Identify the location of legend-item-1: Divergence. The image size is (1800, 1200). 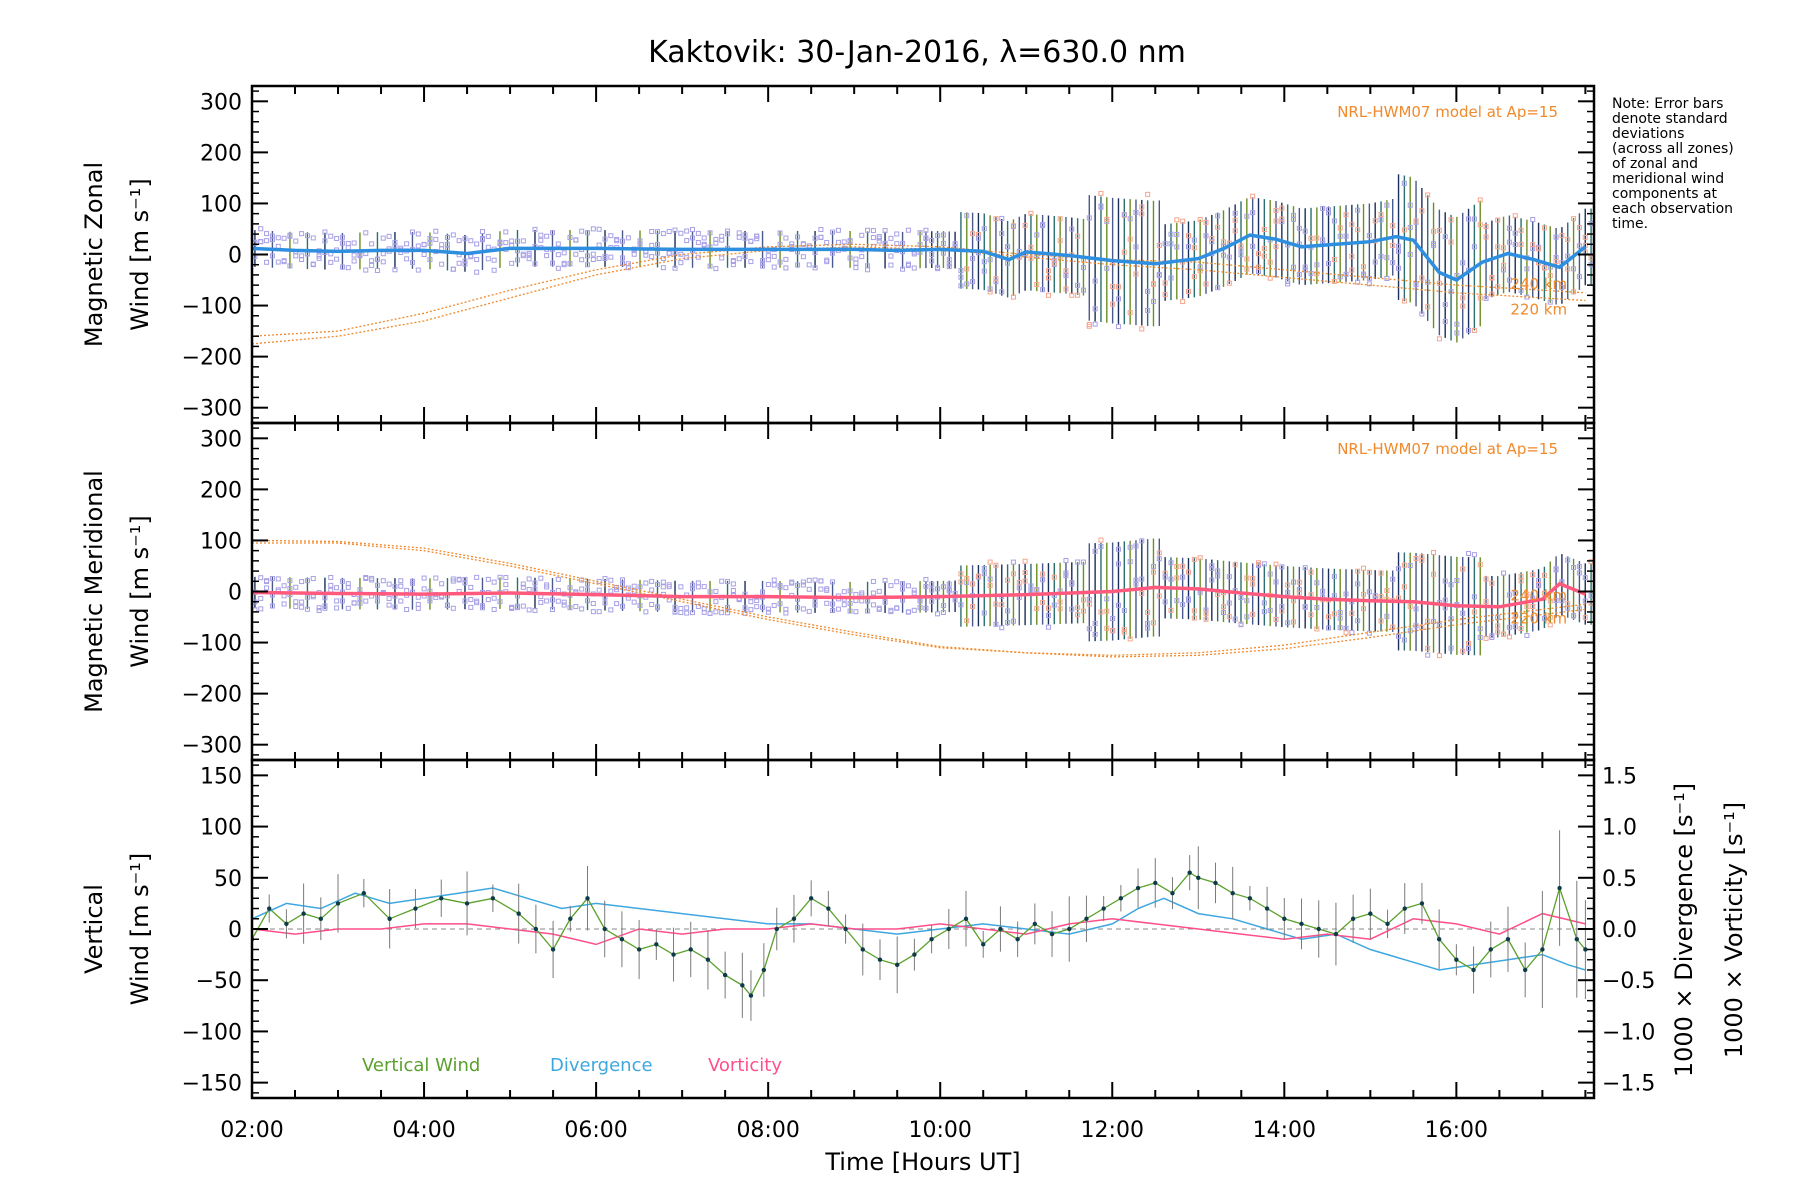
(601, 1065).